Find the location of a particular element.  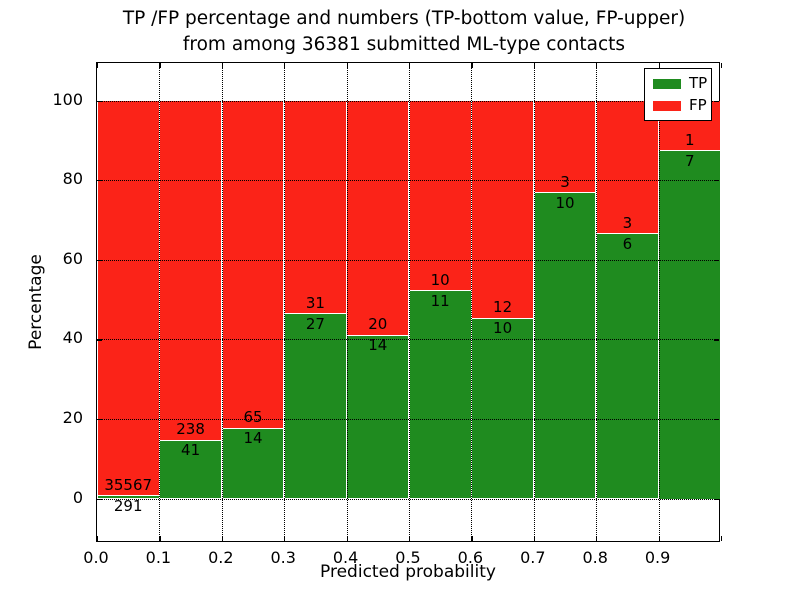

y-tick-label: 20 is located at coordinates (72, 417).